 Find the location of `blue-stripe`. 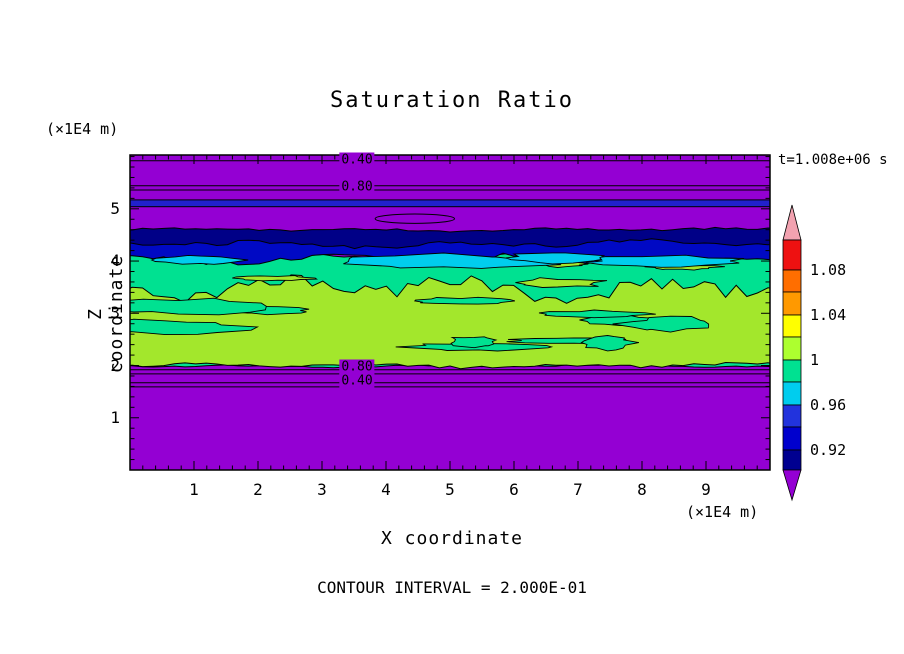

blue-stripe is located at coordinates (450, 203).